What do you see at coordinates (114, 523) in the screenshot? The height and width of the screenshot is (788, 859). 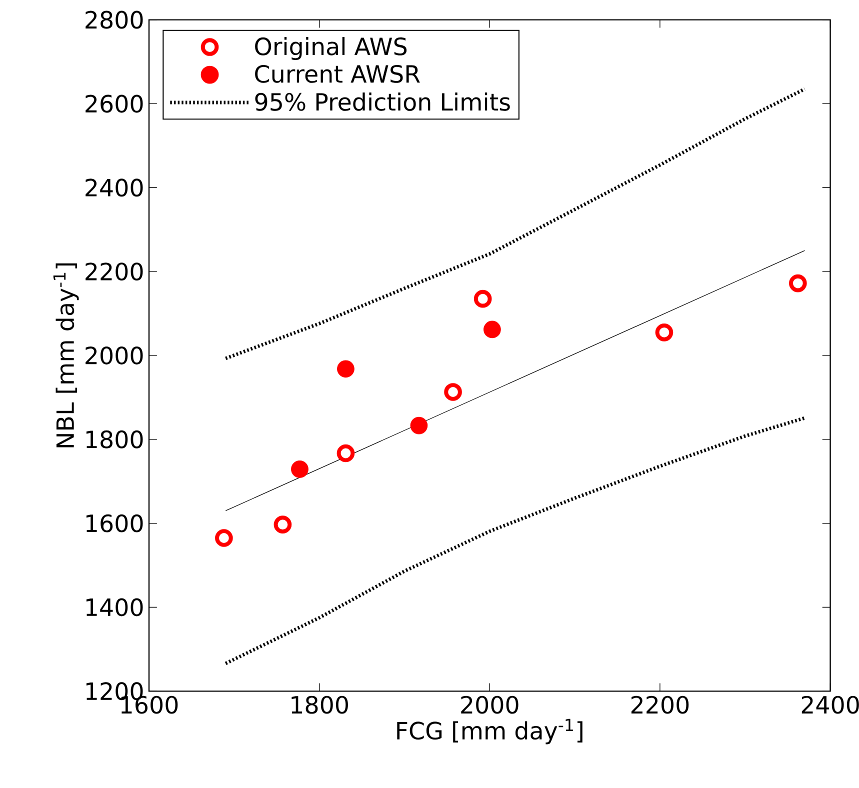 I see `y-tick-label: 1600` at bounding box center [114, 523].